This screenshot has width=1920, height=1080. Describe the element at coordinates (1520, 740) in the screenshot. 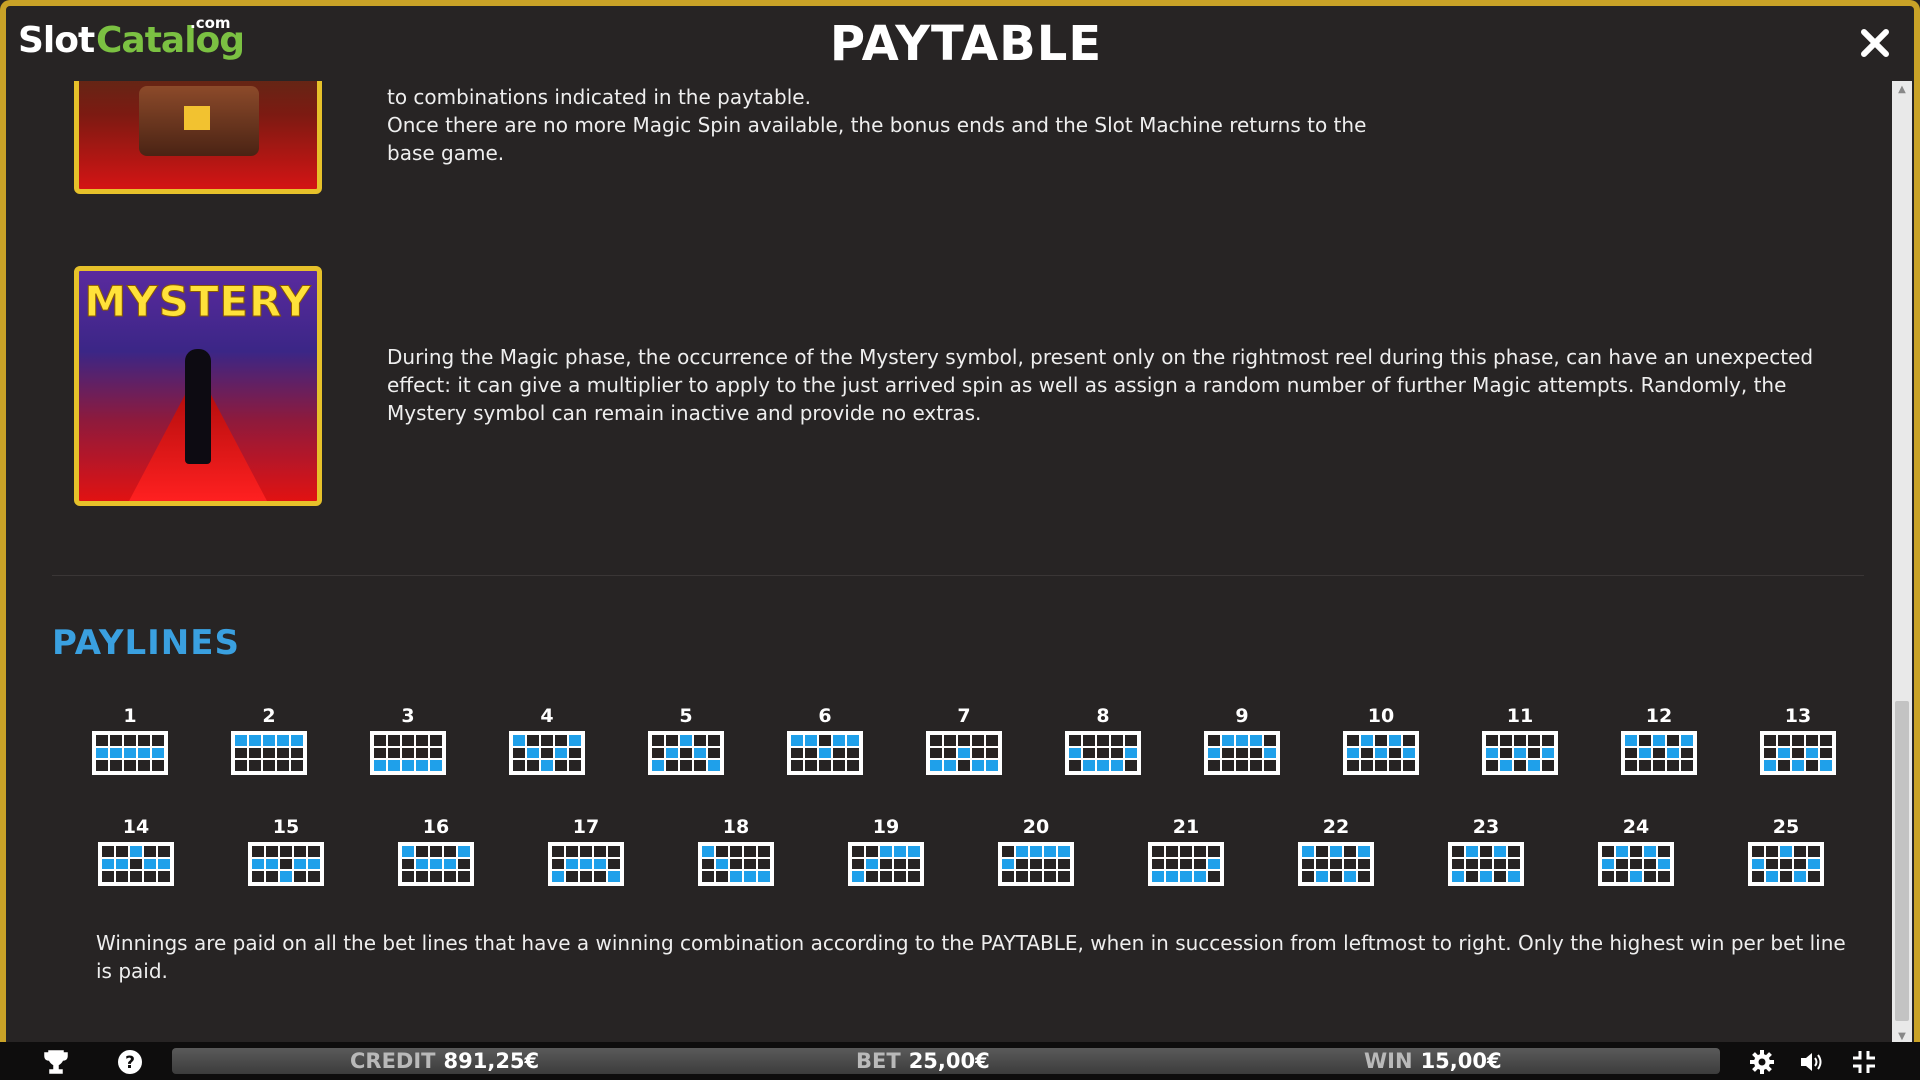

I see `payline-item: 11` at that location.